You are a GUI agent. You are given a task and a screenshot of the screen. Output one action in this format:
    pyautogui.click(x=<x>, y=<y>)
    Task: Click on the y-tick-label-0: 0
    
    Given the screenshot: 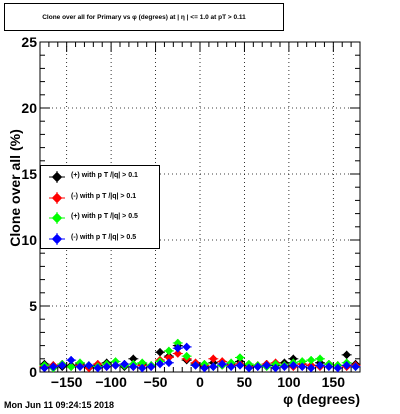 What is the action you would take?
    pyautogui.click(x=33, y=372)
    